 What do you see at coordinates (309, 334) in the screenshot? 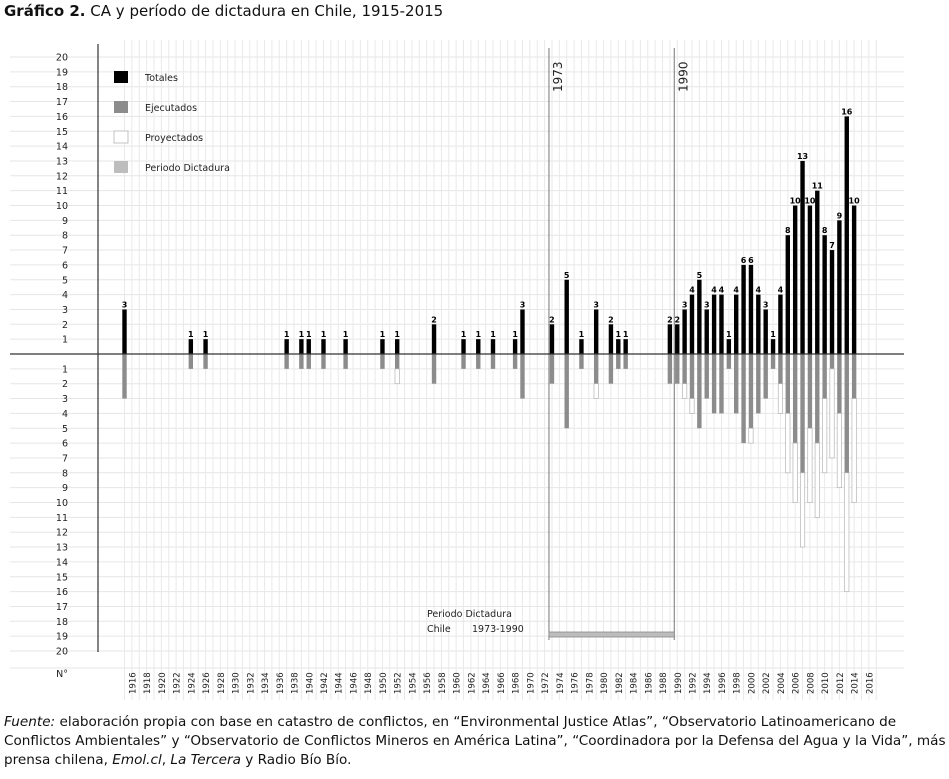
I see `bar-label-1940: 1` at bounding box center [309, 334].